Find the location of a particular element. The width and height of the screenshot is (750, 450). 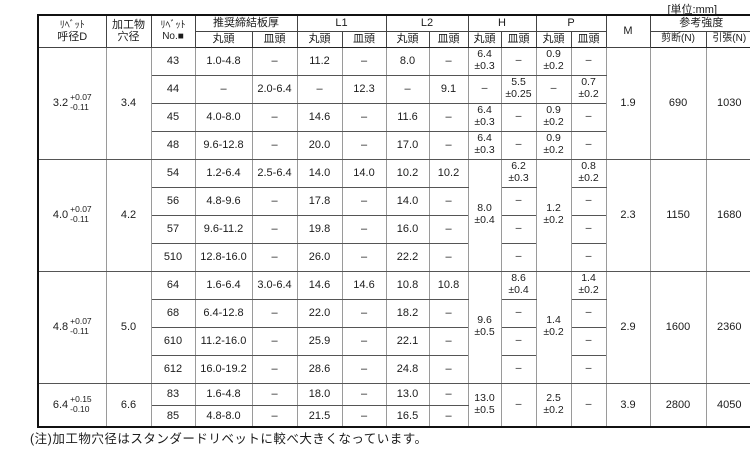

h-flat-tol: ±0.3 is located at coordinates (518, 178).